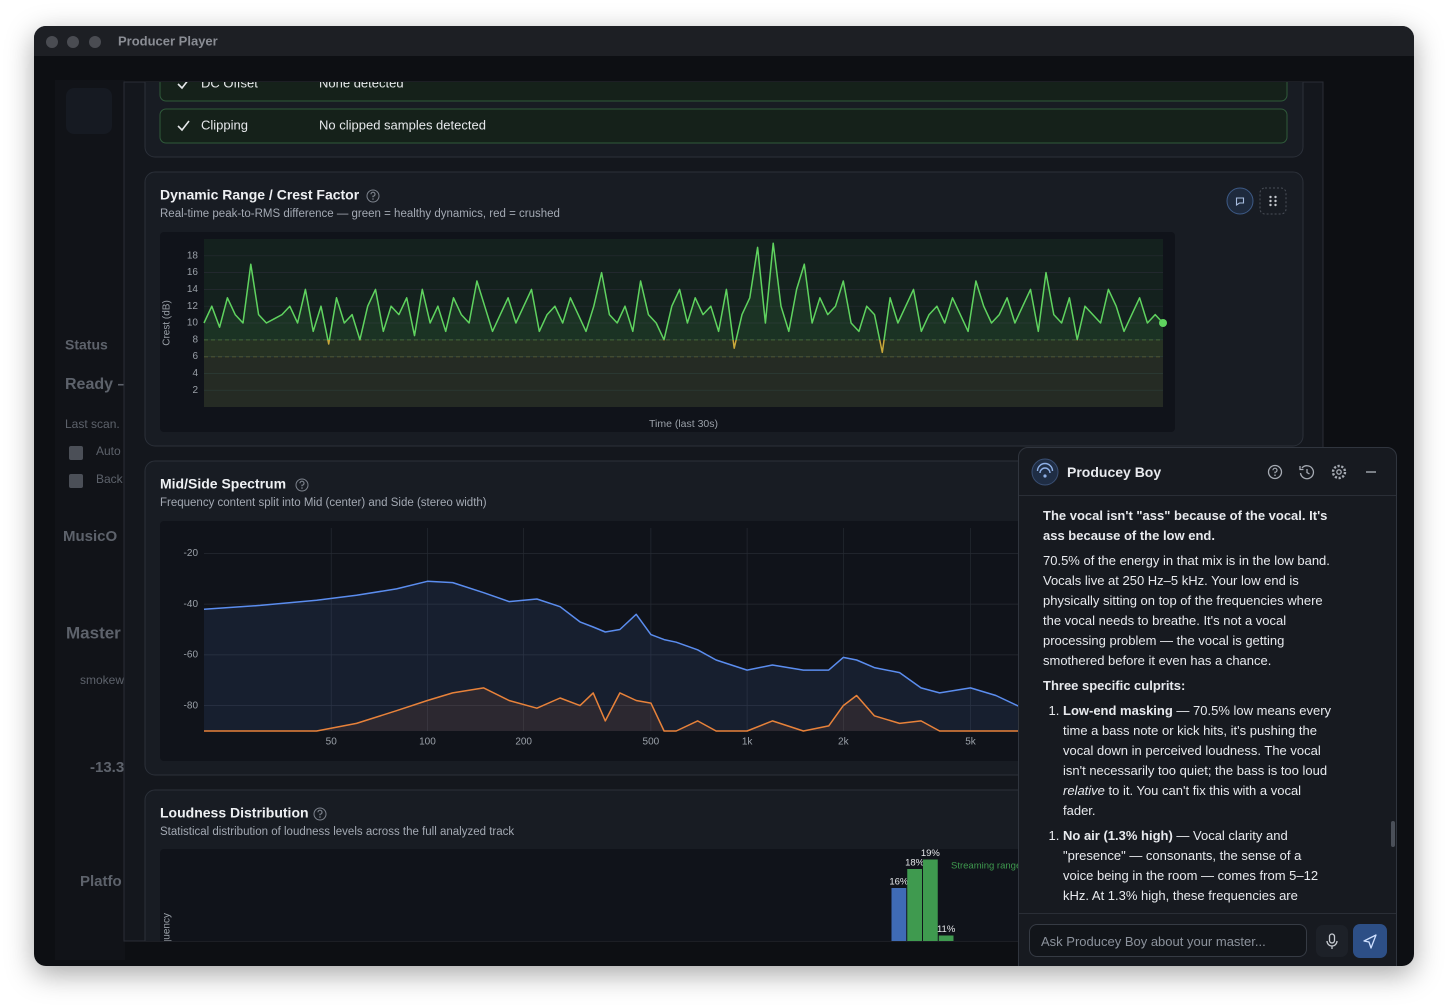 The image size is (1448, 1008). I want to click on paragraph: Three specific culprits:, so click(1189, 686).